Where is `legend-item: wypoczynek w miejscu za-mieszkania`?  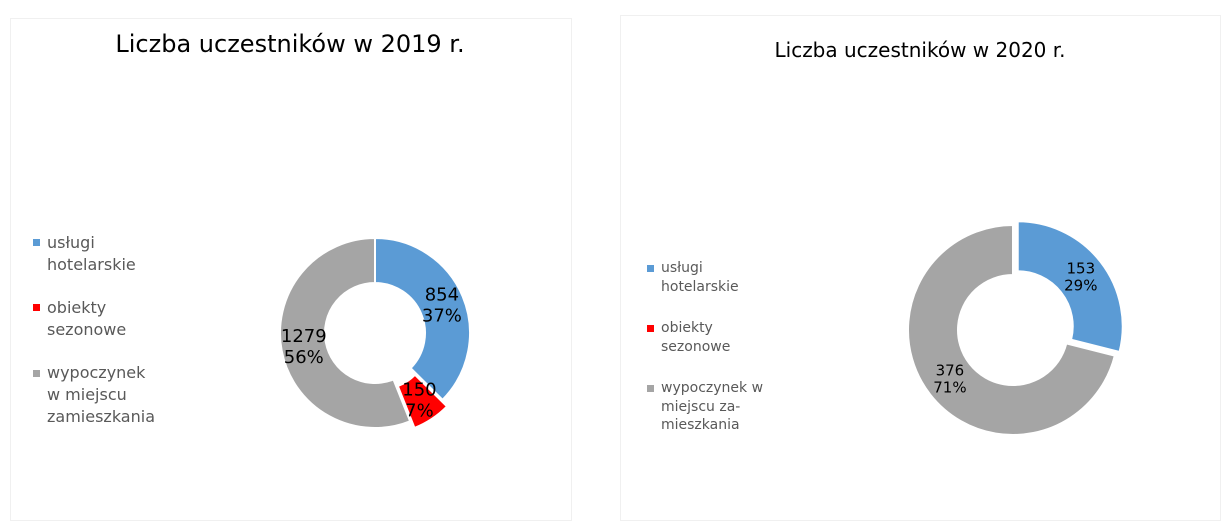 legend-item: wypoczynek w miejscu za-mieszkania is located at coordinates (711, 407).